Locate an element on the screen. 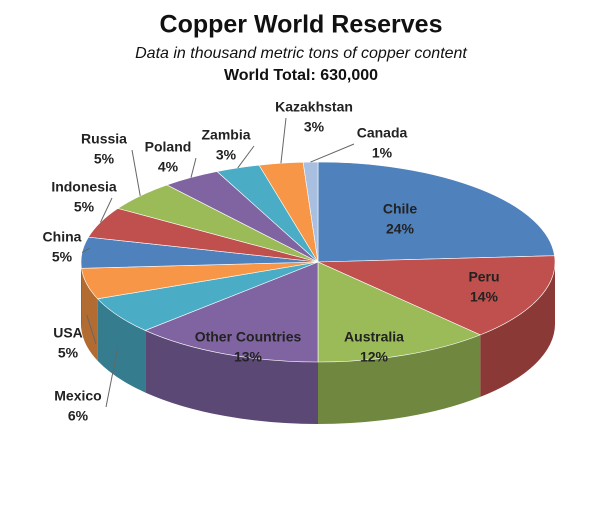 The width and height of the screenshot is (602, 509). slice-label: Australia is located at coordinates (374, 337).